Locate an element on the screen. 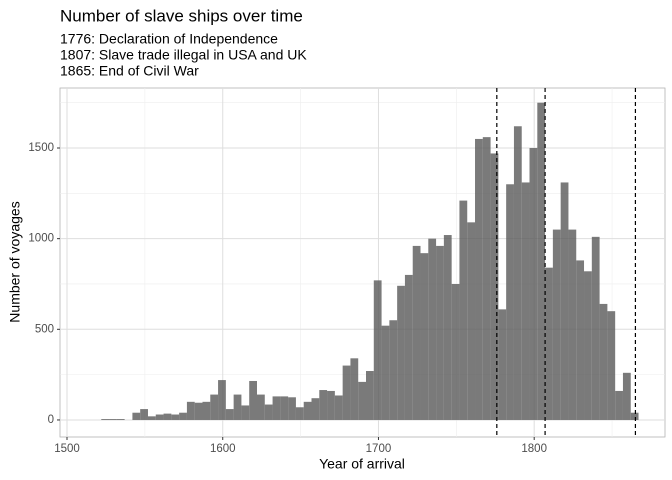 The width and height of the screenshot is (672, 480). x-axis-label: Year of arrival is located at coordinates (362, 464).